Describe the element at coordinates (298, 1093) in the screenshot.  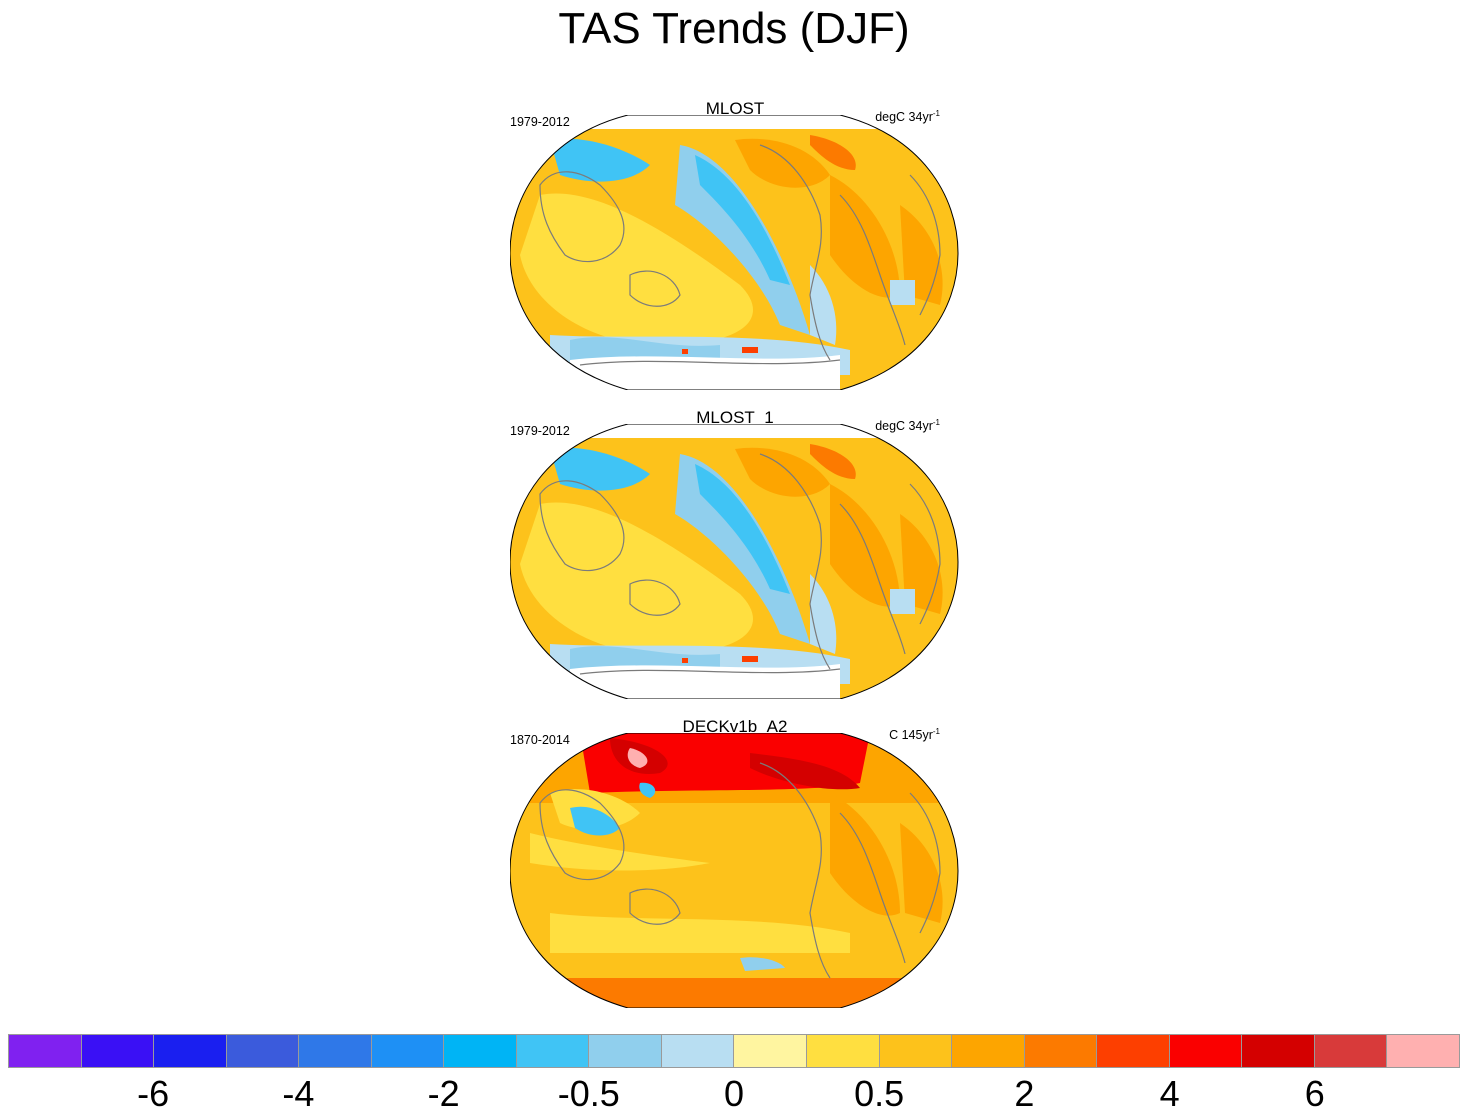
I see `colorbar-tick-label: -4` at that location.